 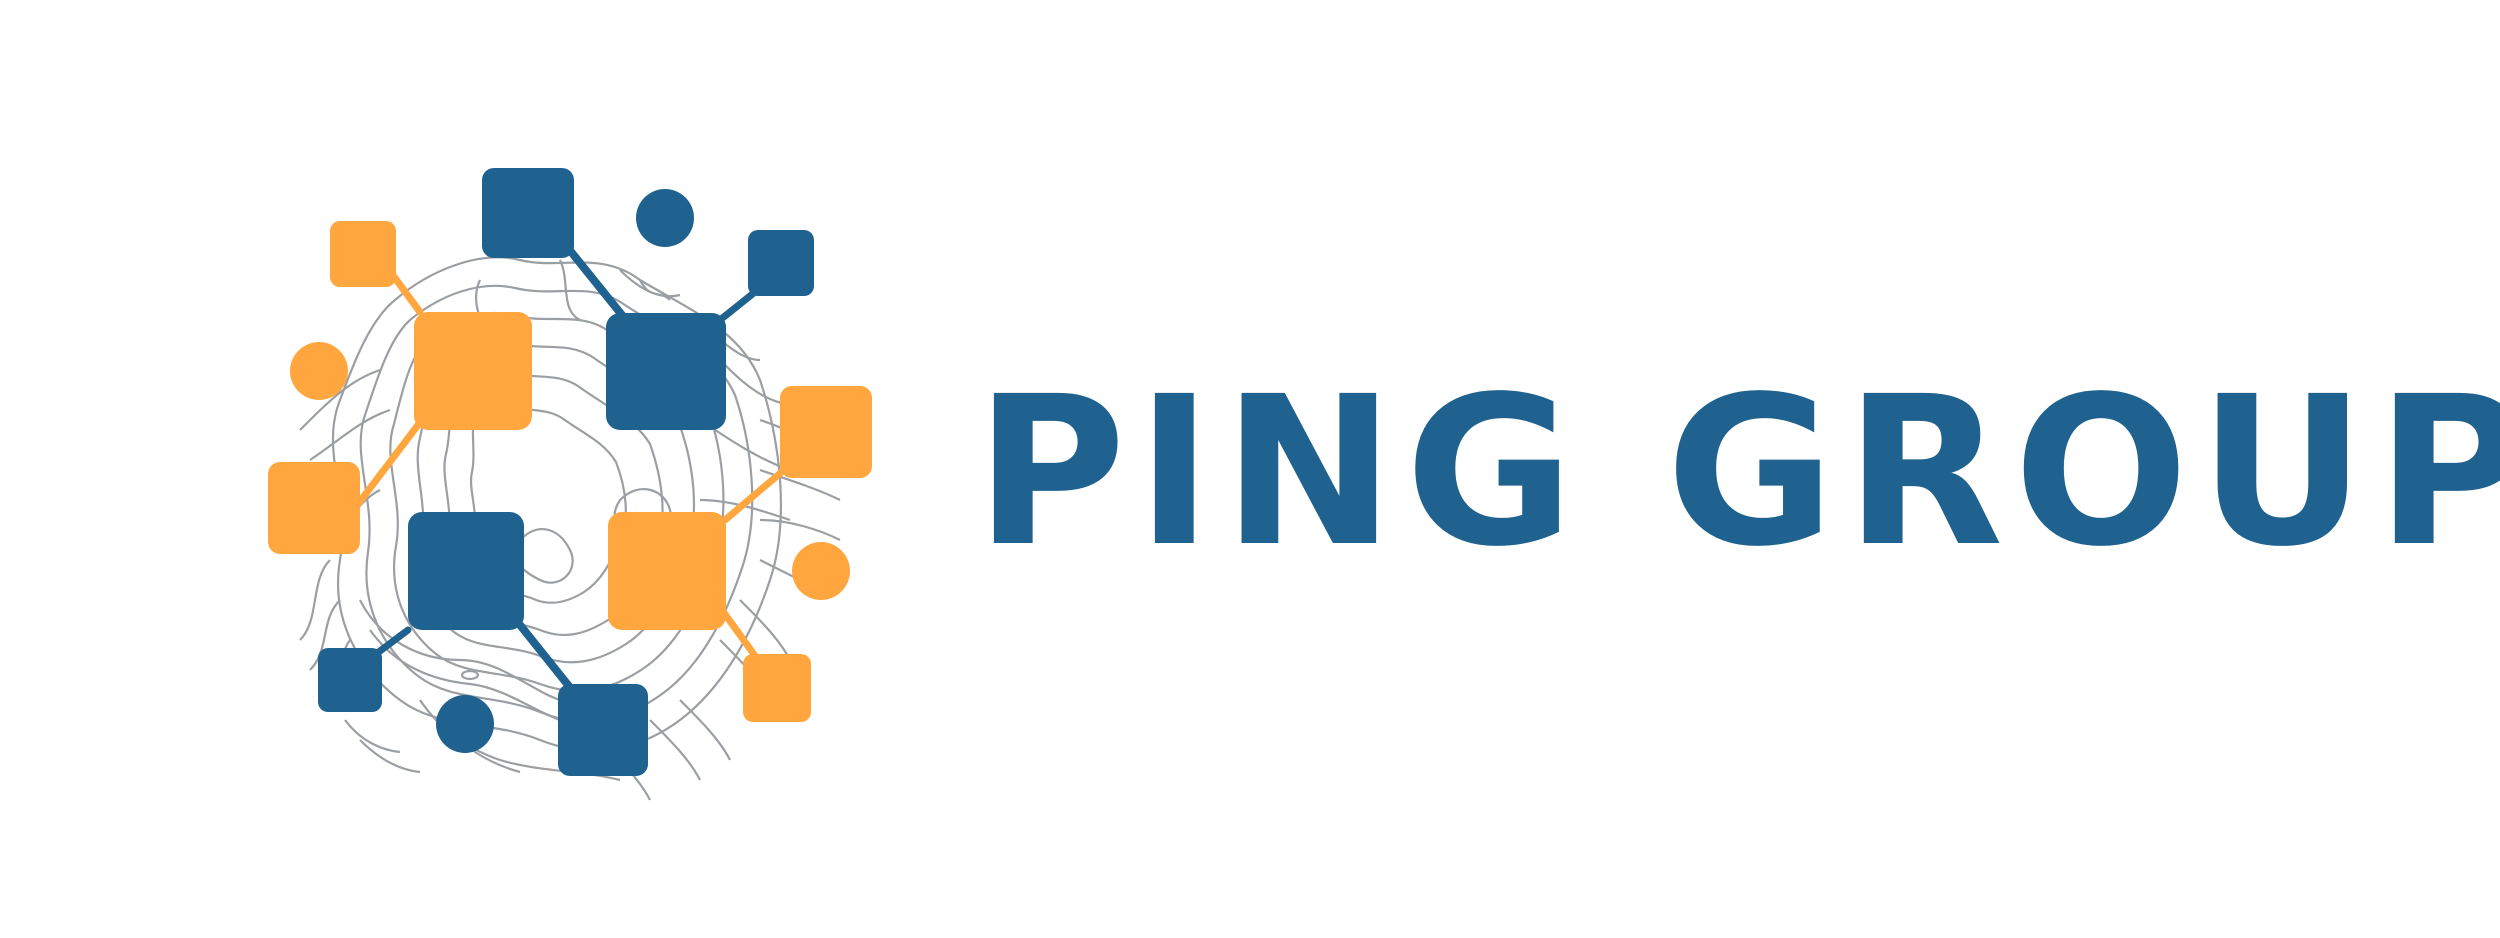 I want to click on blue-node-top, so click(x=528, y=213).